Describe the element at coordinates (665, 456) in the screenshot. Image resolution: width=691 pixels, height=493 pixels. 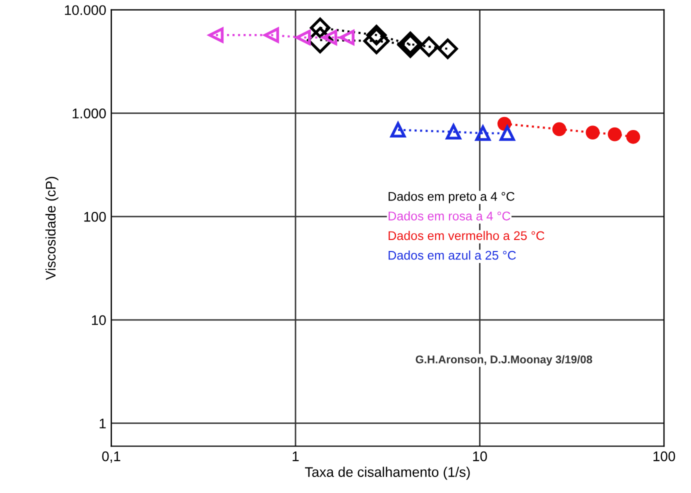
I see `x-tick-label: 100` at that location.